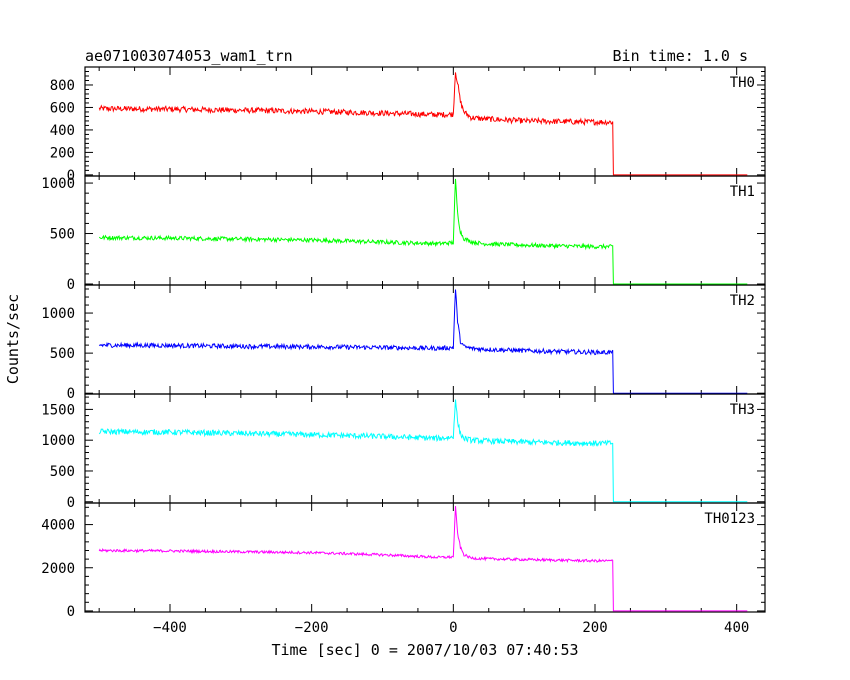 The height and width of the screenshot is (680, 850). What do you see at coordinates (62, 131) in the screenshot?
I see `y-tick-label: 400` at bounding box center [62, 131].